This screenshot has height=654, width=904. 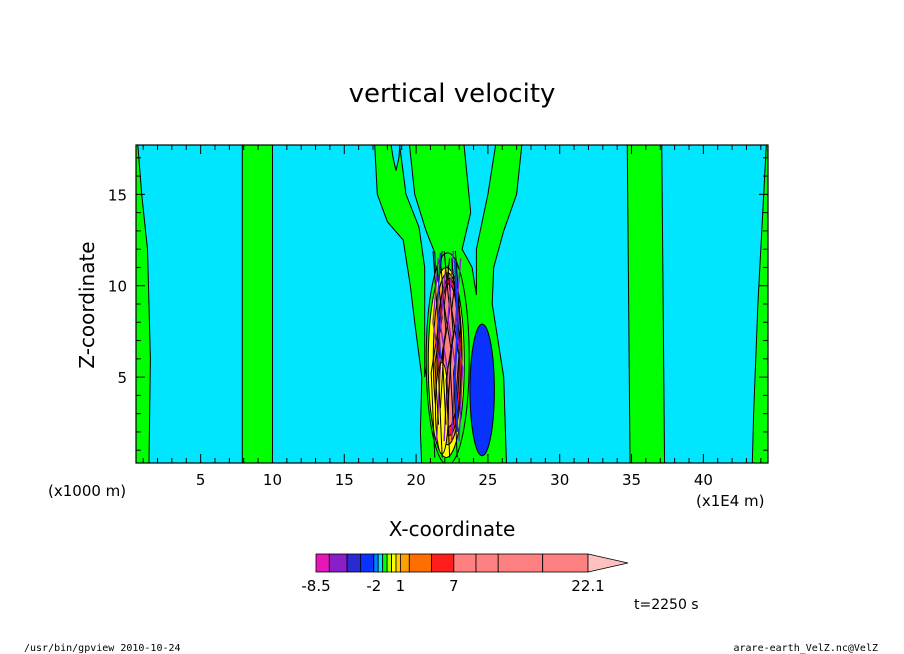 I want to click on region-notch, so click(x=395, y=158).